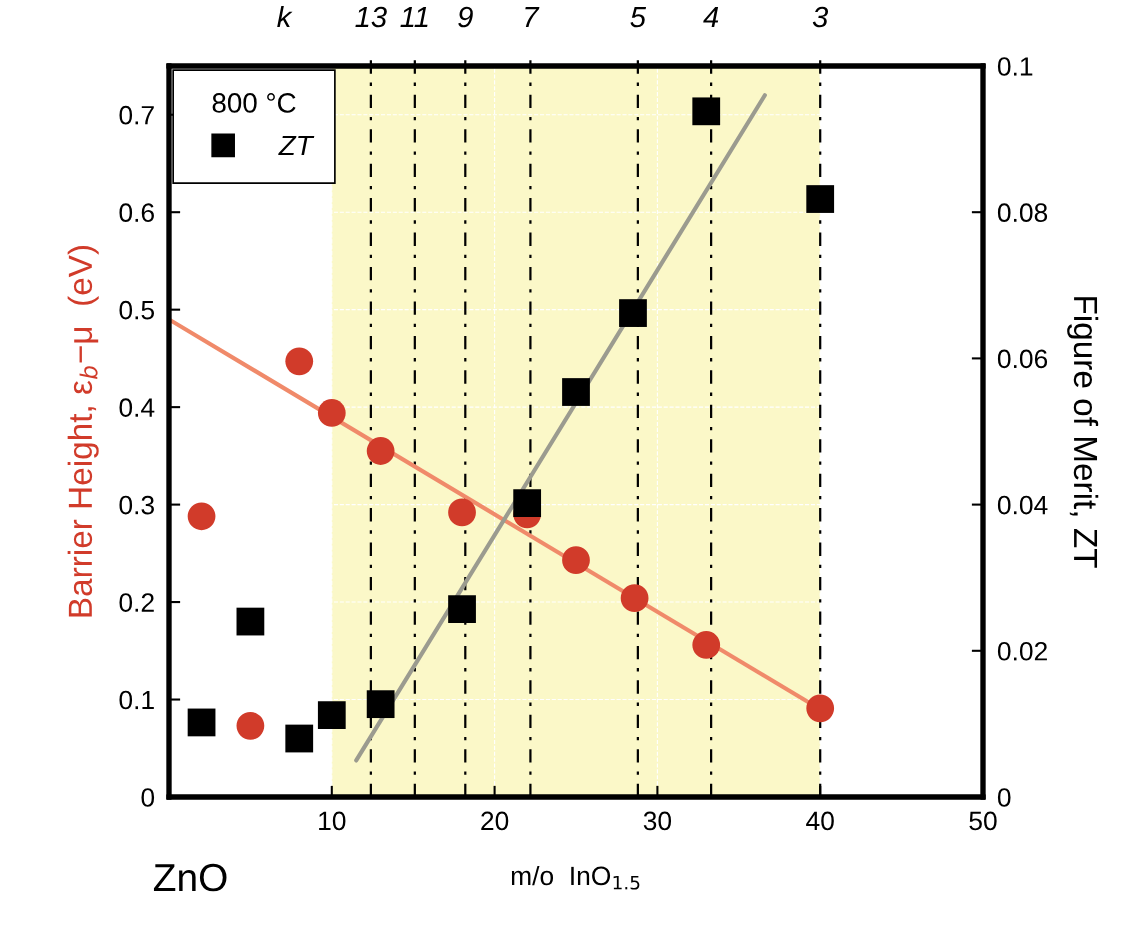 The height and width of the screenshot is (930, 1144). Describe the element at coordinates (465, 17) in the screenshot. I see `text: 9` at that location.